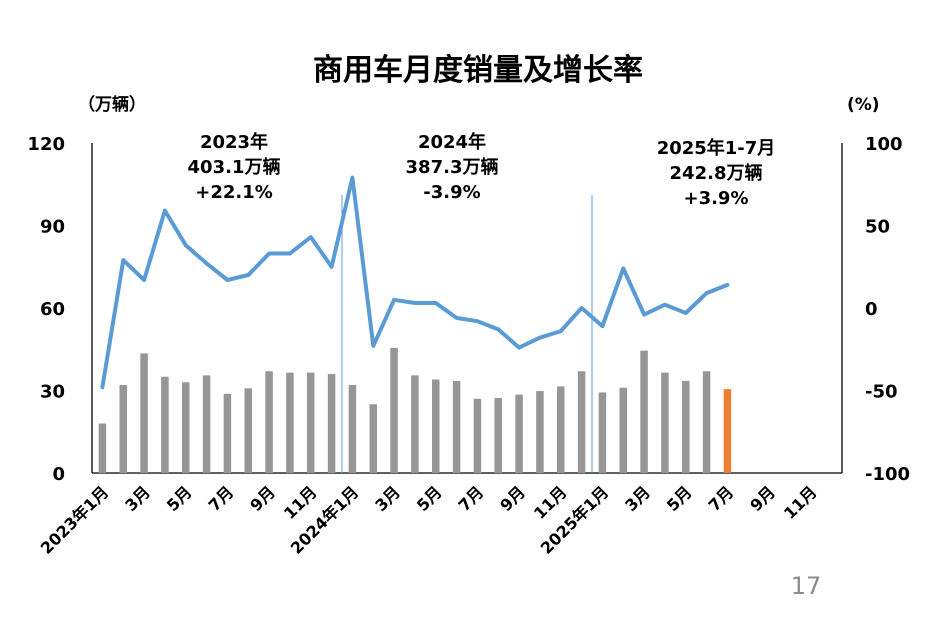  Describe the element at coordinates (58, 474) in the screenshot. I see `left-tick-label: 0` at that location.